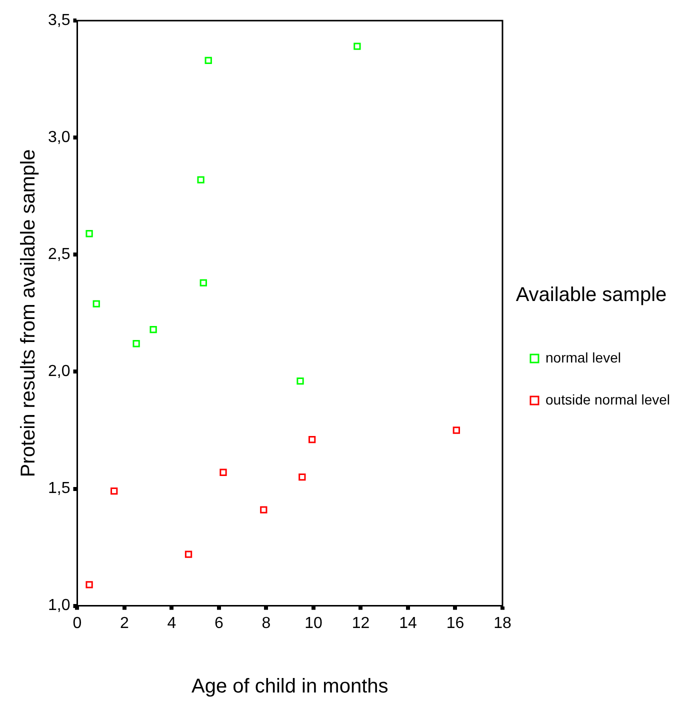 This screenshot has height=720, width=690. I want to click on x-tick-label: 4, so click(171, 623).